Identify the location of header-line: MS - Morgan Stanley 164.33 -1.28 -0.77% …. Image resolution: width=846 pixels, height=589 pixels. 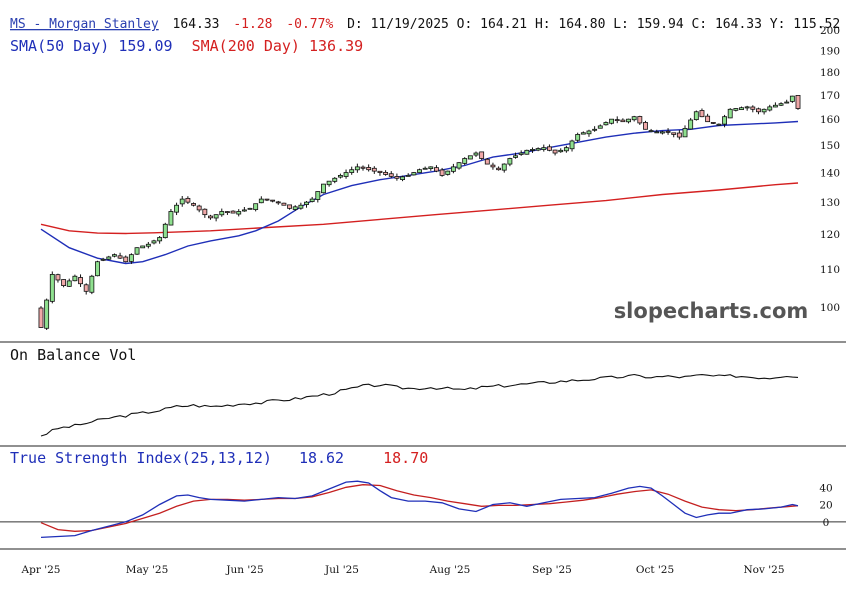
(425, 24).